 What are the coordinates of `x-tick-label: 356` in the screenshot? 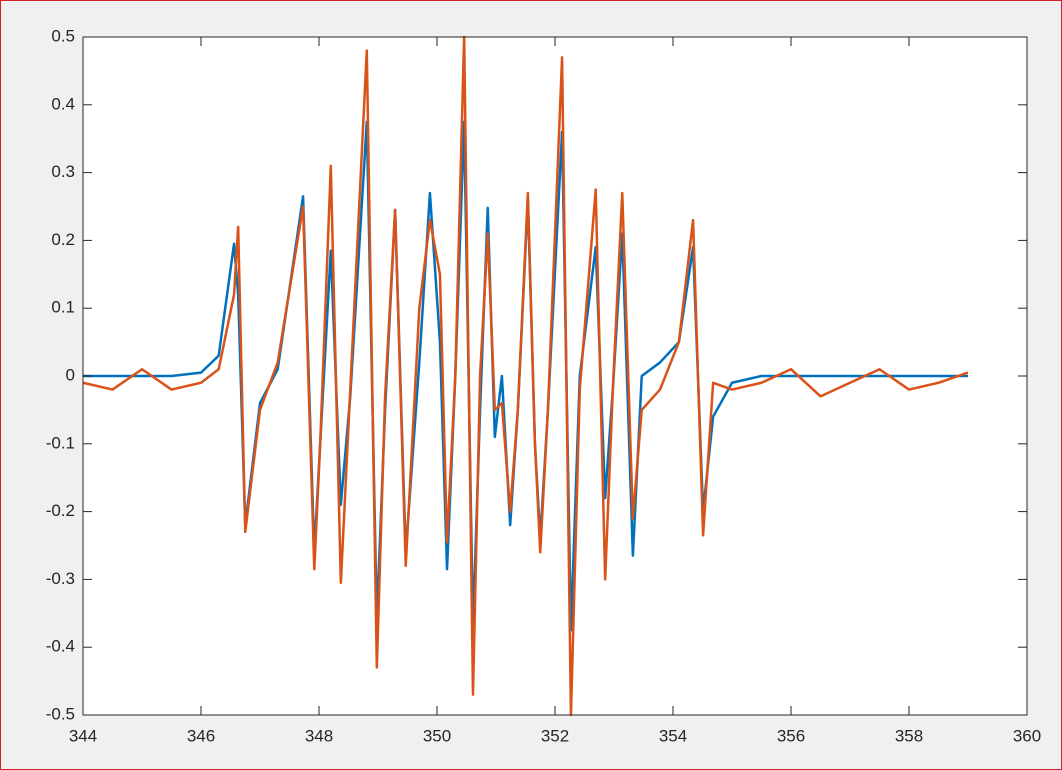 It's located at (791, 735).